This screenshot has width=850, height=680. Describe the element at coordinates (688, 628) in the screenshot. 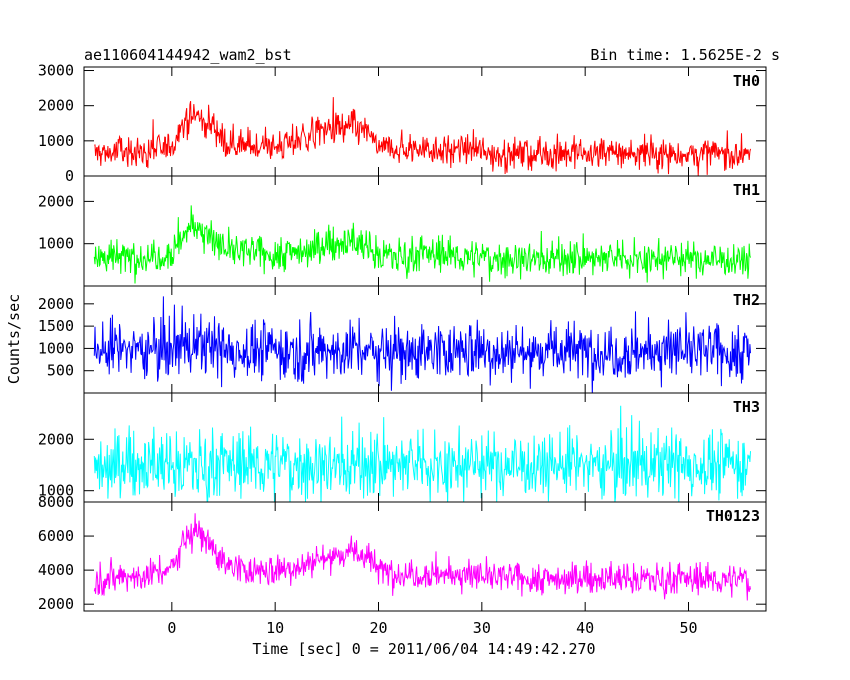

I see `x-tick-label: 50` at that location.